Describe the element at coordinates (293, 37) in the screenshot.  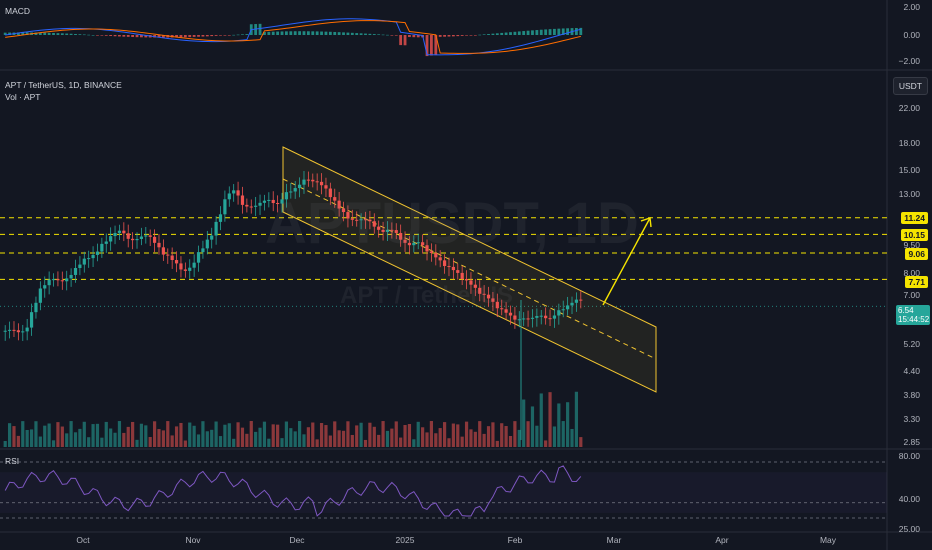
I see `macd-signal-line` at that location.